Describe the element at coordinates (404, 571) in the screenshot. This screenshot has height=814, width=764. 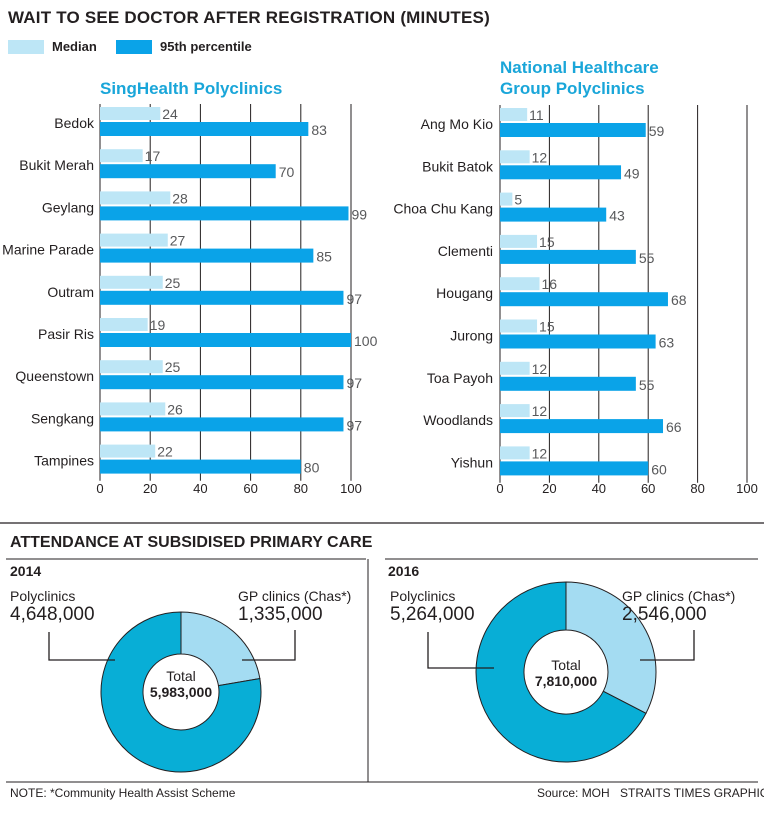
I see `year-2016: 2016` at that location.